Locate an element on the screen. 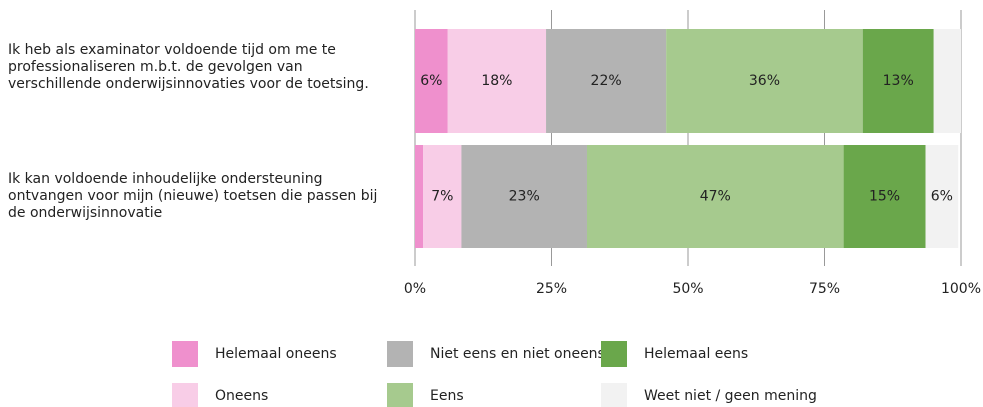 The image size is (983, 407). data-label: 13% is located at coordinates (898, 81).